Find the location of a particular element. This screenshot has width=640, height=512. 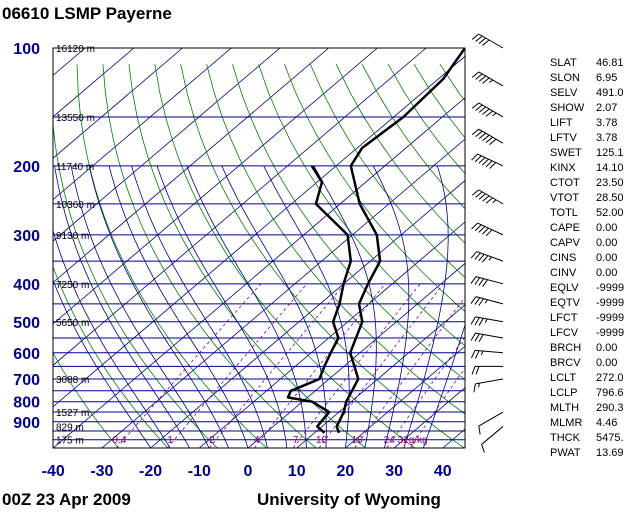

index-row: EQLV -9999 is located at coordinates (587, 288).